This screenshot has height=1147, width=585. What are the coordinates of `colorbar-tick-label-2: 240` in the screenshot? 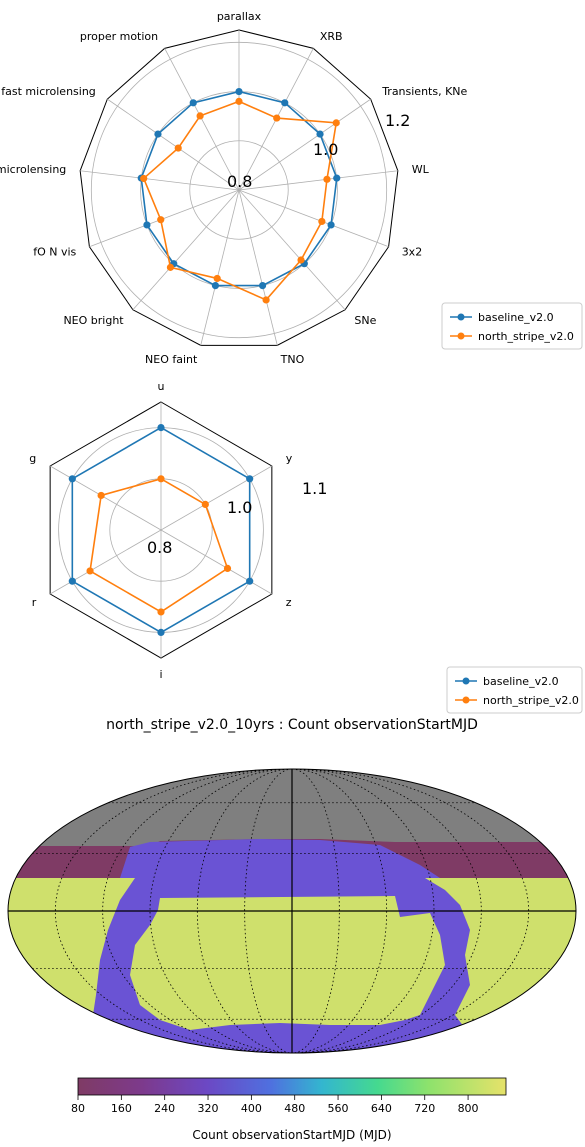 It's located at (164, 1108).